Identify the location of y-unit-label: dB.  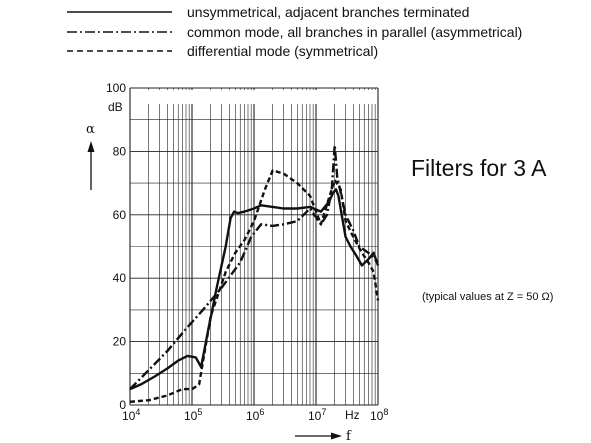
(115, 107).